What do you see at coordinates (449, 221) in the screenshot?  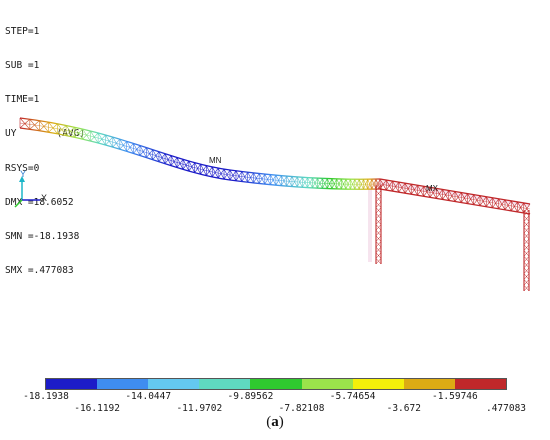 I see `undeformed-outline` at bounding box center [449, 221].